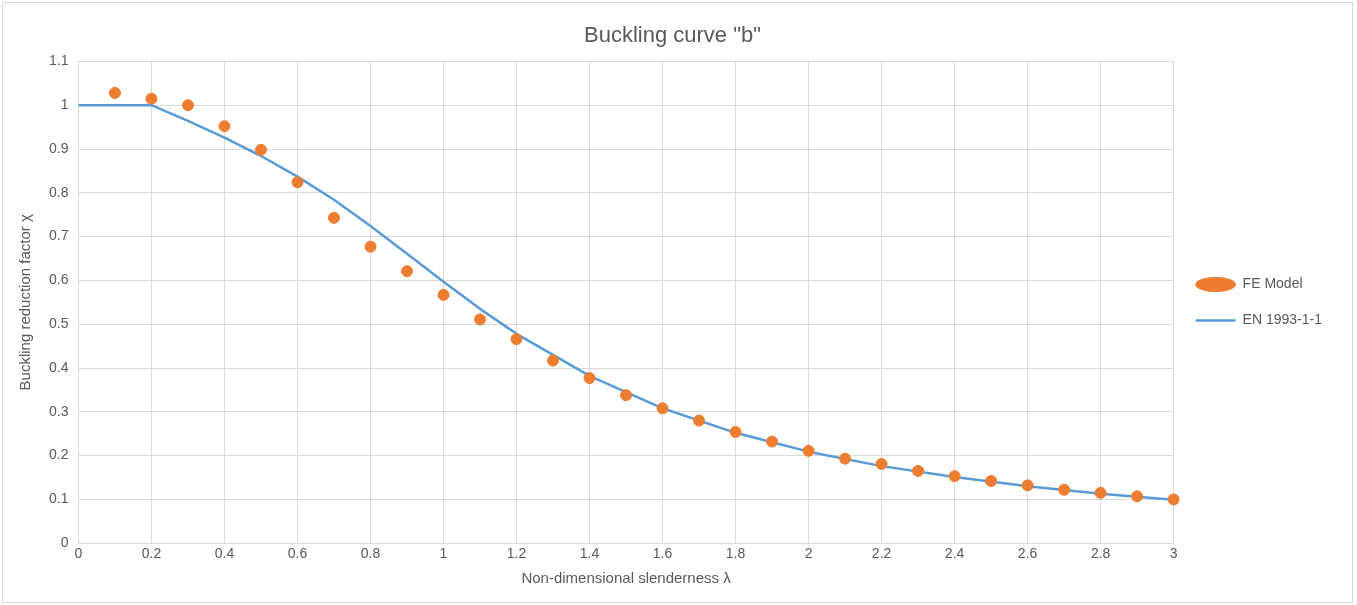  I want to click on x-tick-label: 0, so click(78, 553).